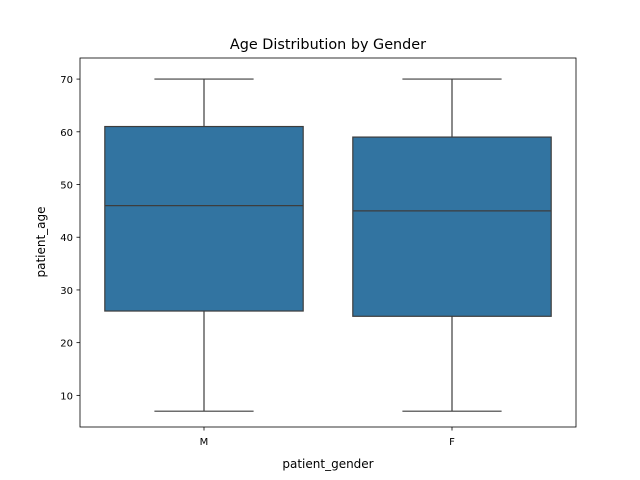 The width and height of the screenshot is (640, 480). I want to click on y-tick-label: 10, so click(66, 396).